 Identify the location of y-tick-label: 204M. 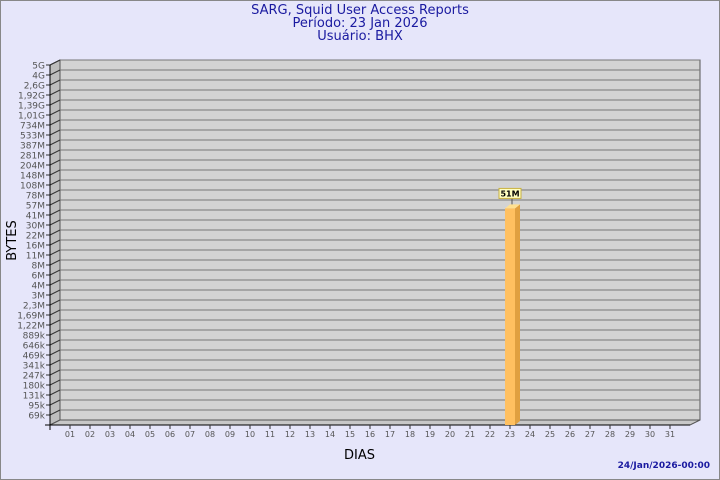
(32, 167).